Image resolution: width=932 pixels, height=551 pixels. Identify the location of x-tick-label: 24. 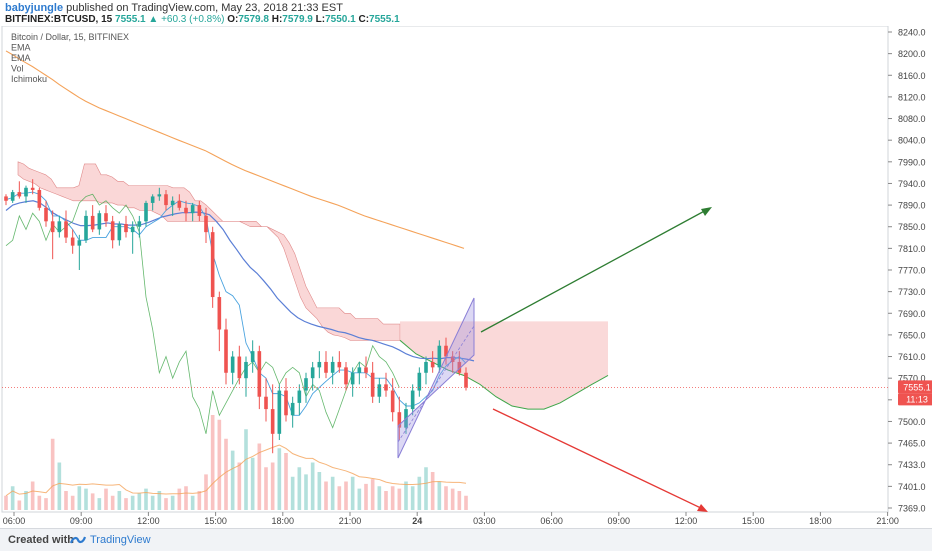
(417, 521).